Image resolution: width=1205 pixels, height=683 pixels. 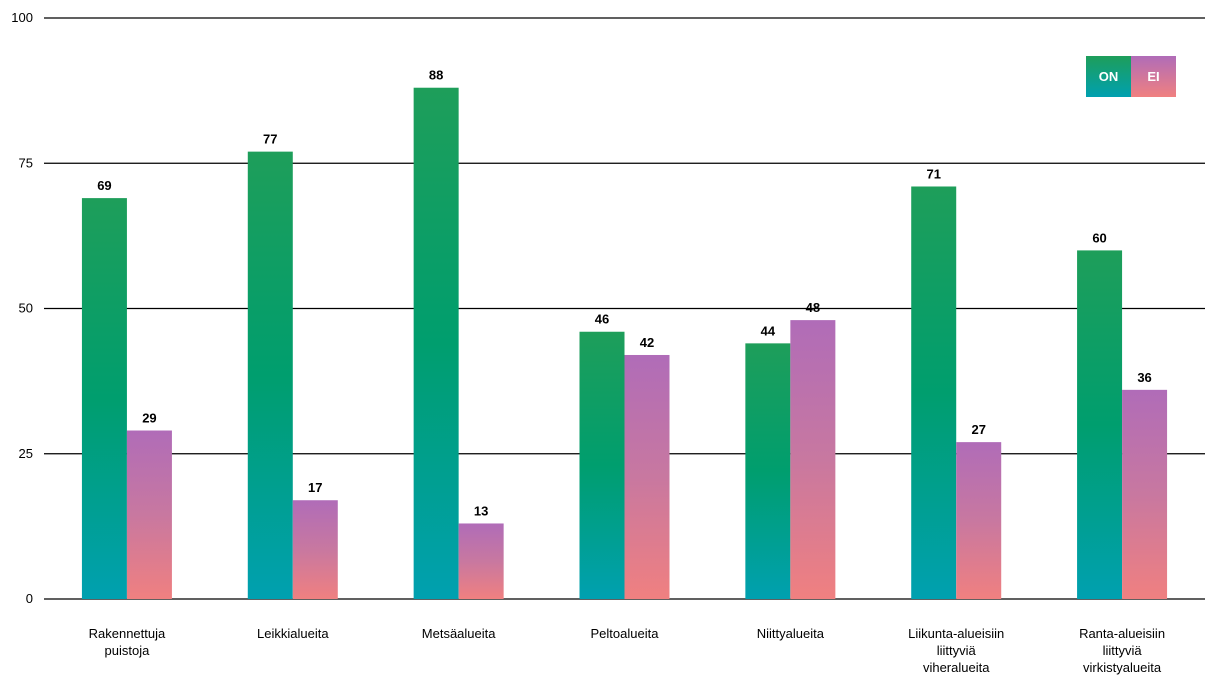 What do you see at coordinates (647, 342) in the screenshot?
I see `value-label-ei: 42` at bounding box center [647, 342].